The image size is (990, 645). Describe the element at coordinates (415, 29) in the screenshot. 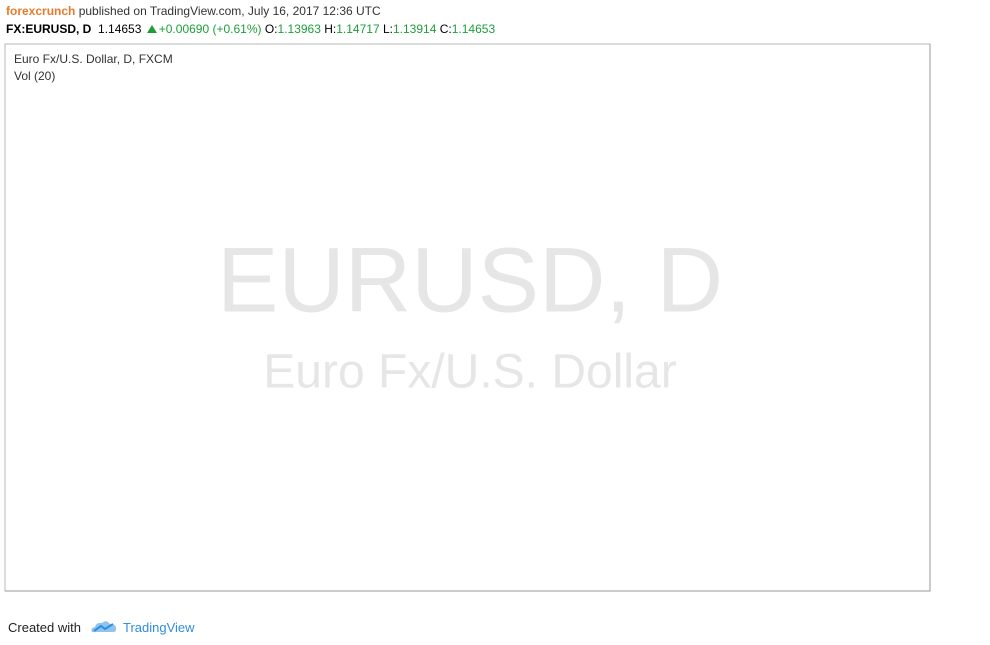

I see `l-value: 1.13914` at that location.